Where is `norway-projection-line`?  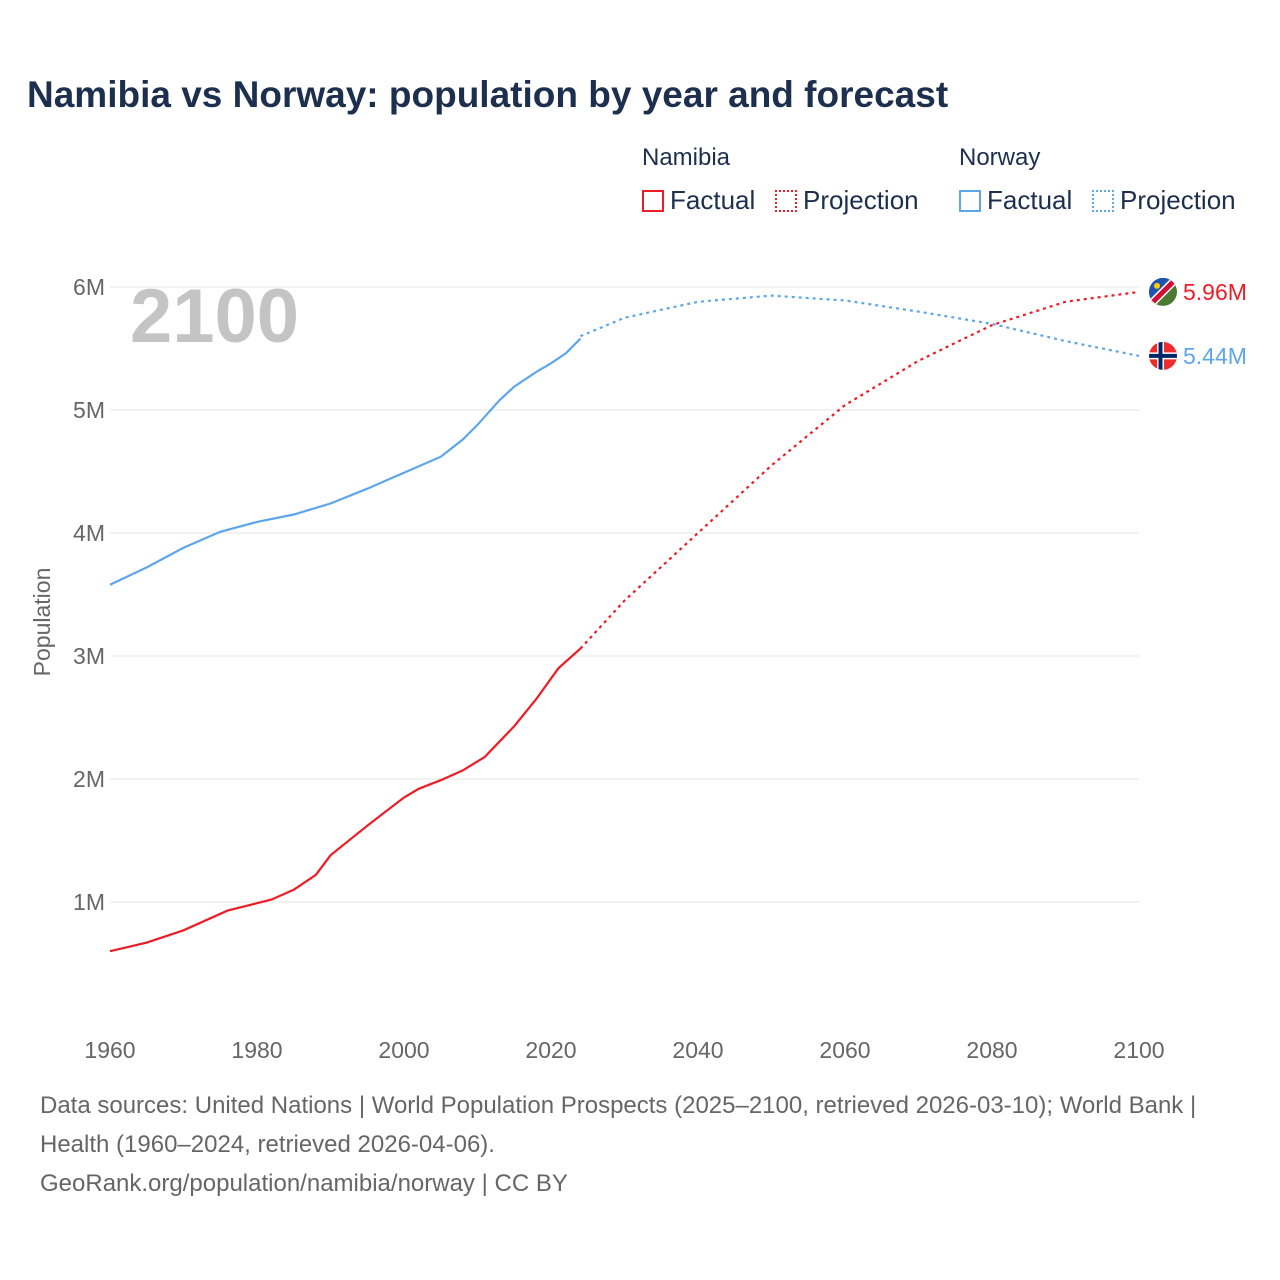
norway-projection-line is located at coordinates (859, 325).